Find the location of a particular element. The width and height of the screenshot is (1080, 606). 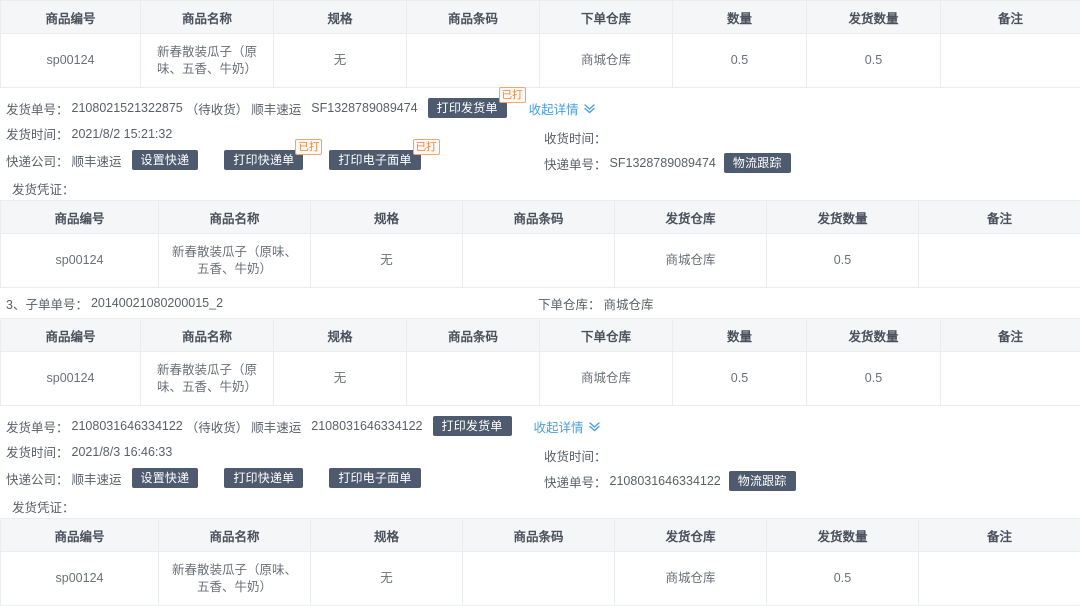

table-header-row: 商品编号 商品名称 规格 商品条码 发货仓库 发货数量 备注 is located at coordinates (540, 217).